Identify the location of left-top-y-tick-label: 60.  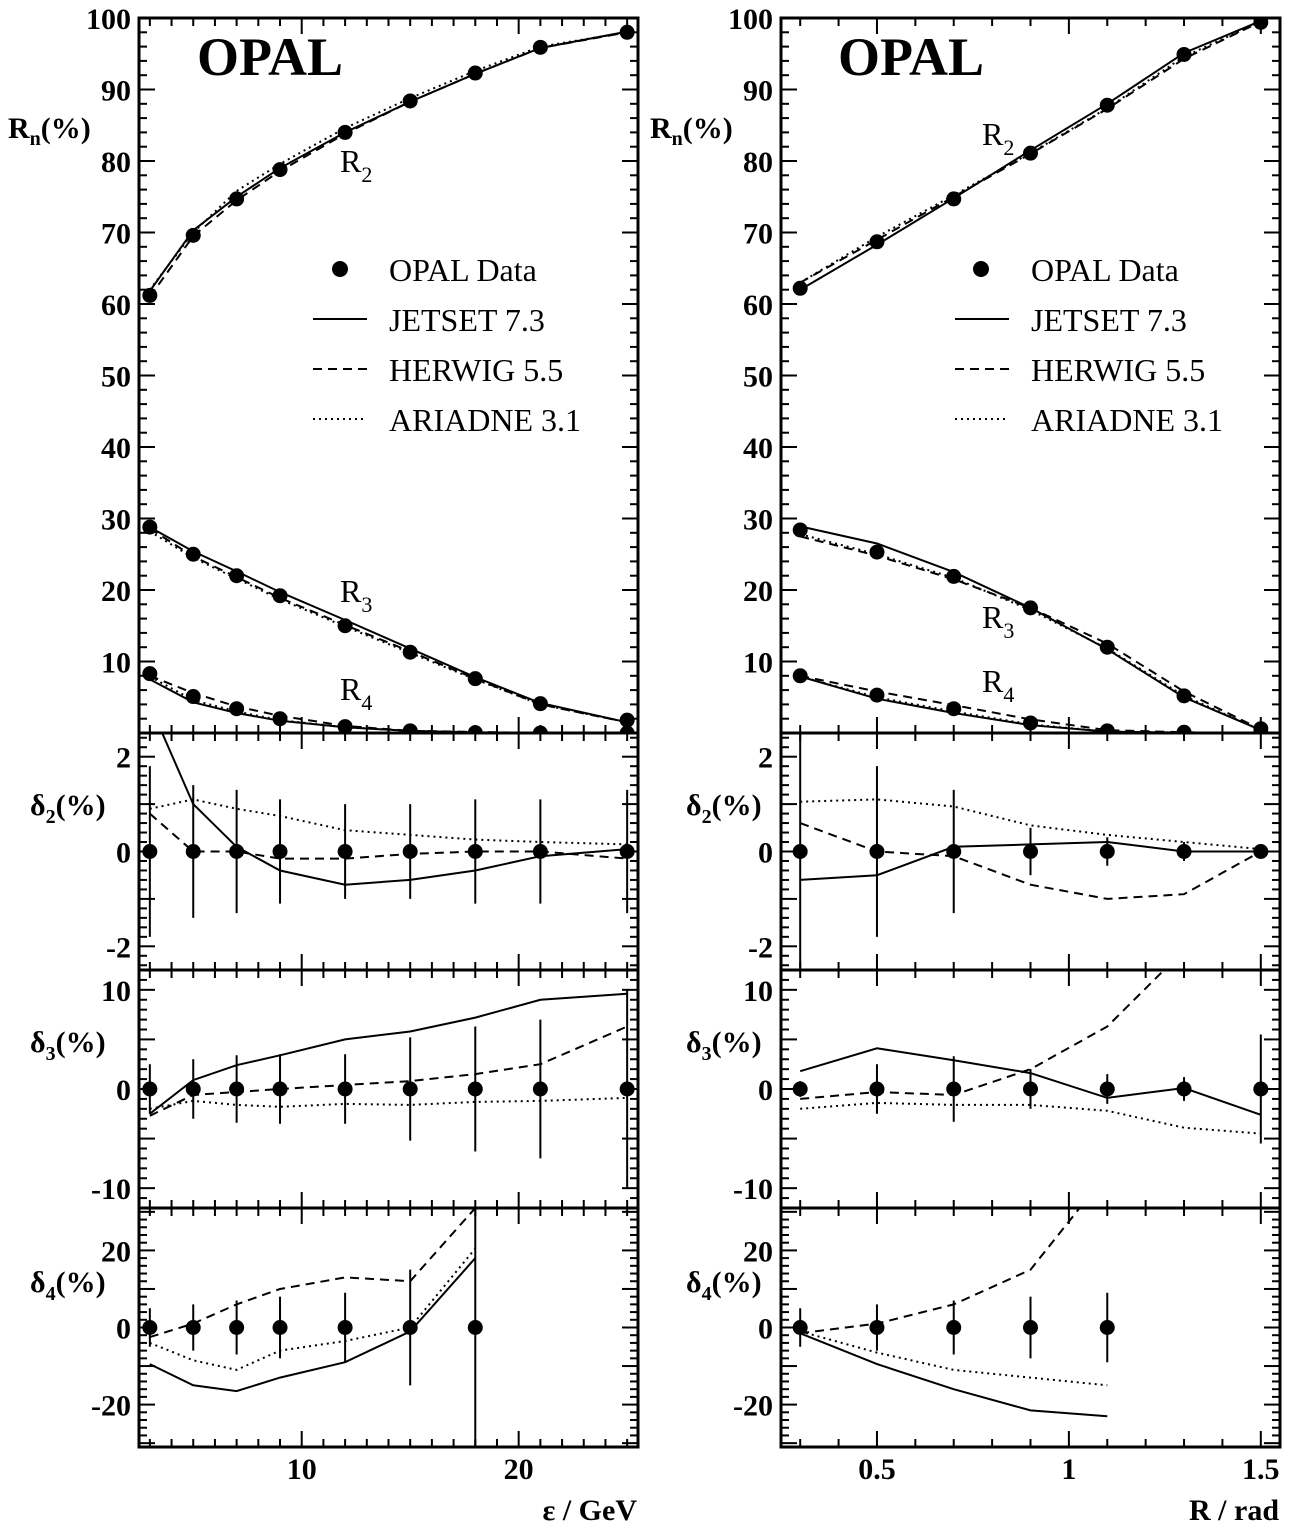
(116, 305).